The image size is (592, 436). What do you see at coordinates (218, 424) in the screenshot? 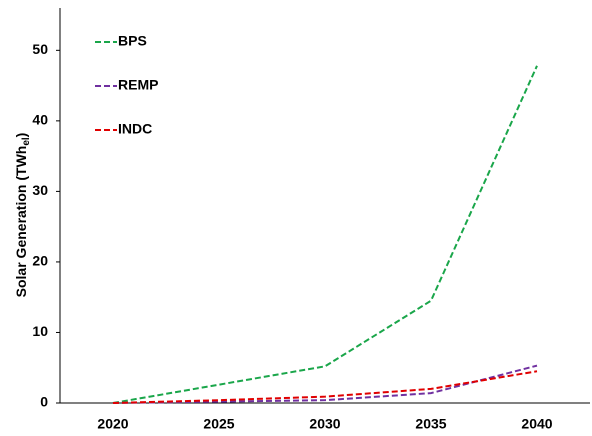
I see `x-tick-label: 2025` at bounding box center [218, 424].